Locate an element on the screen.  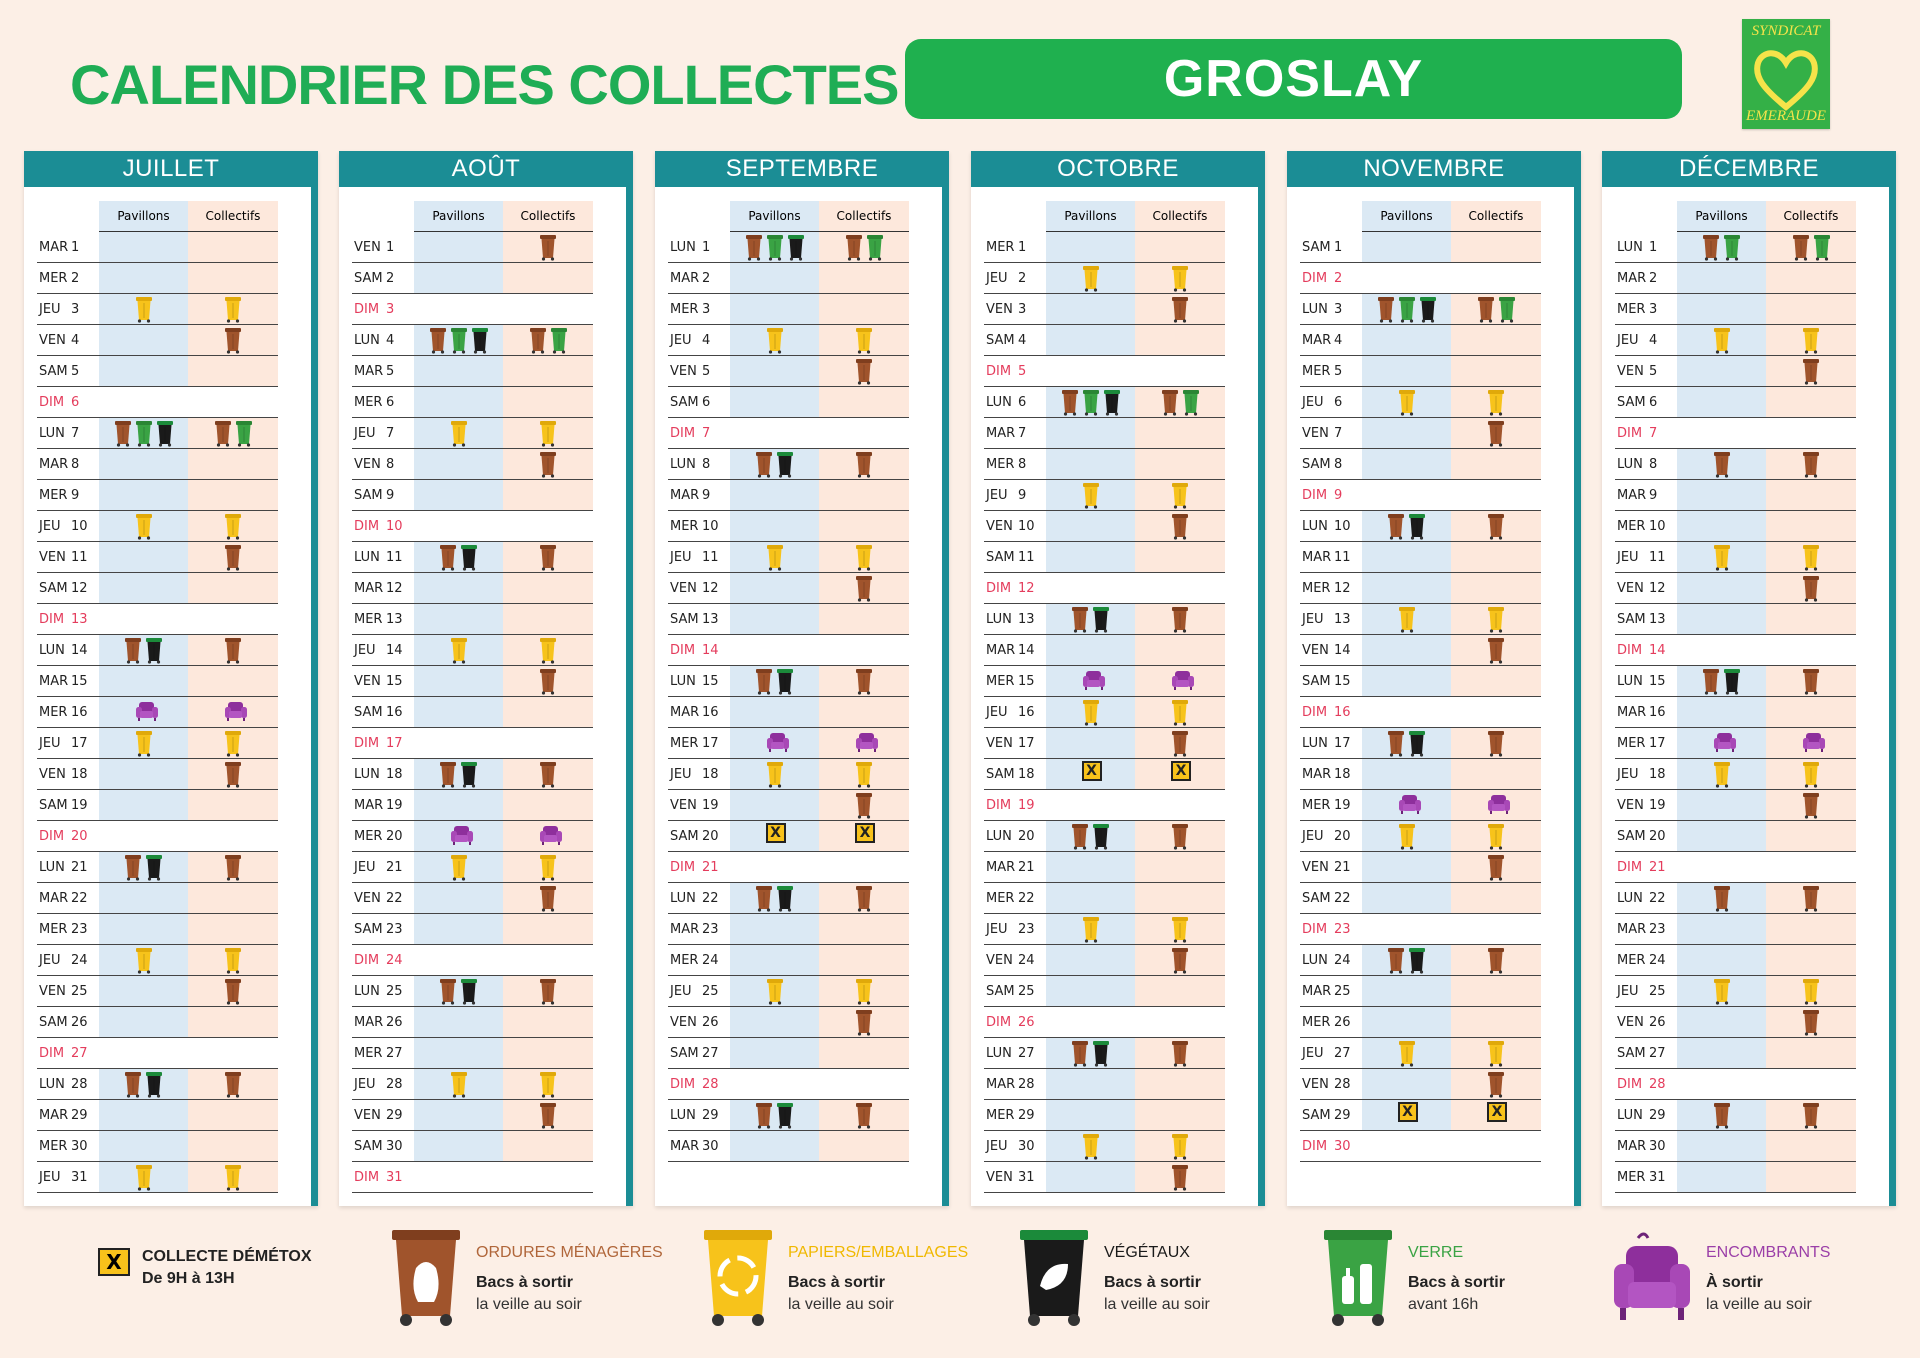
day-number: 1 is located at coordinates (75, 247).